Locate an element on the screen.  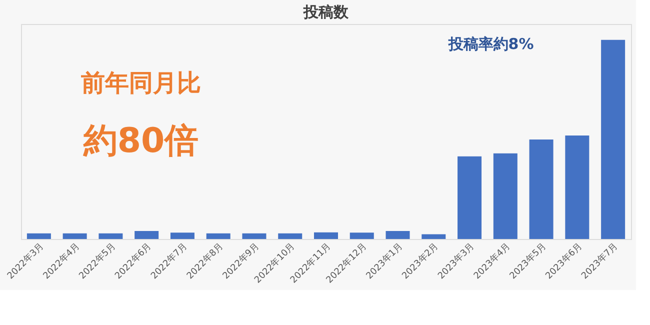
chart-title: 投稿数 is located at coordinates (326, 12).